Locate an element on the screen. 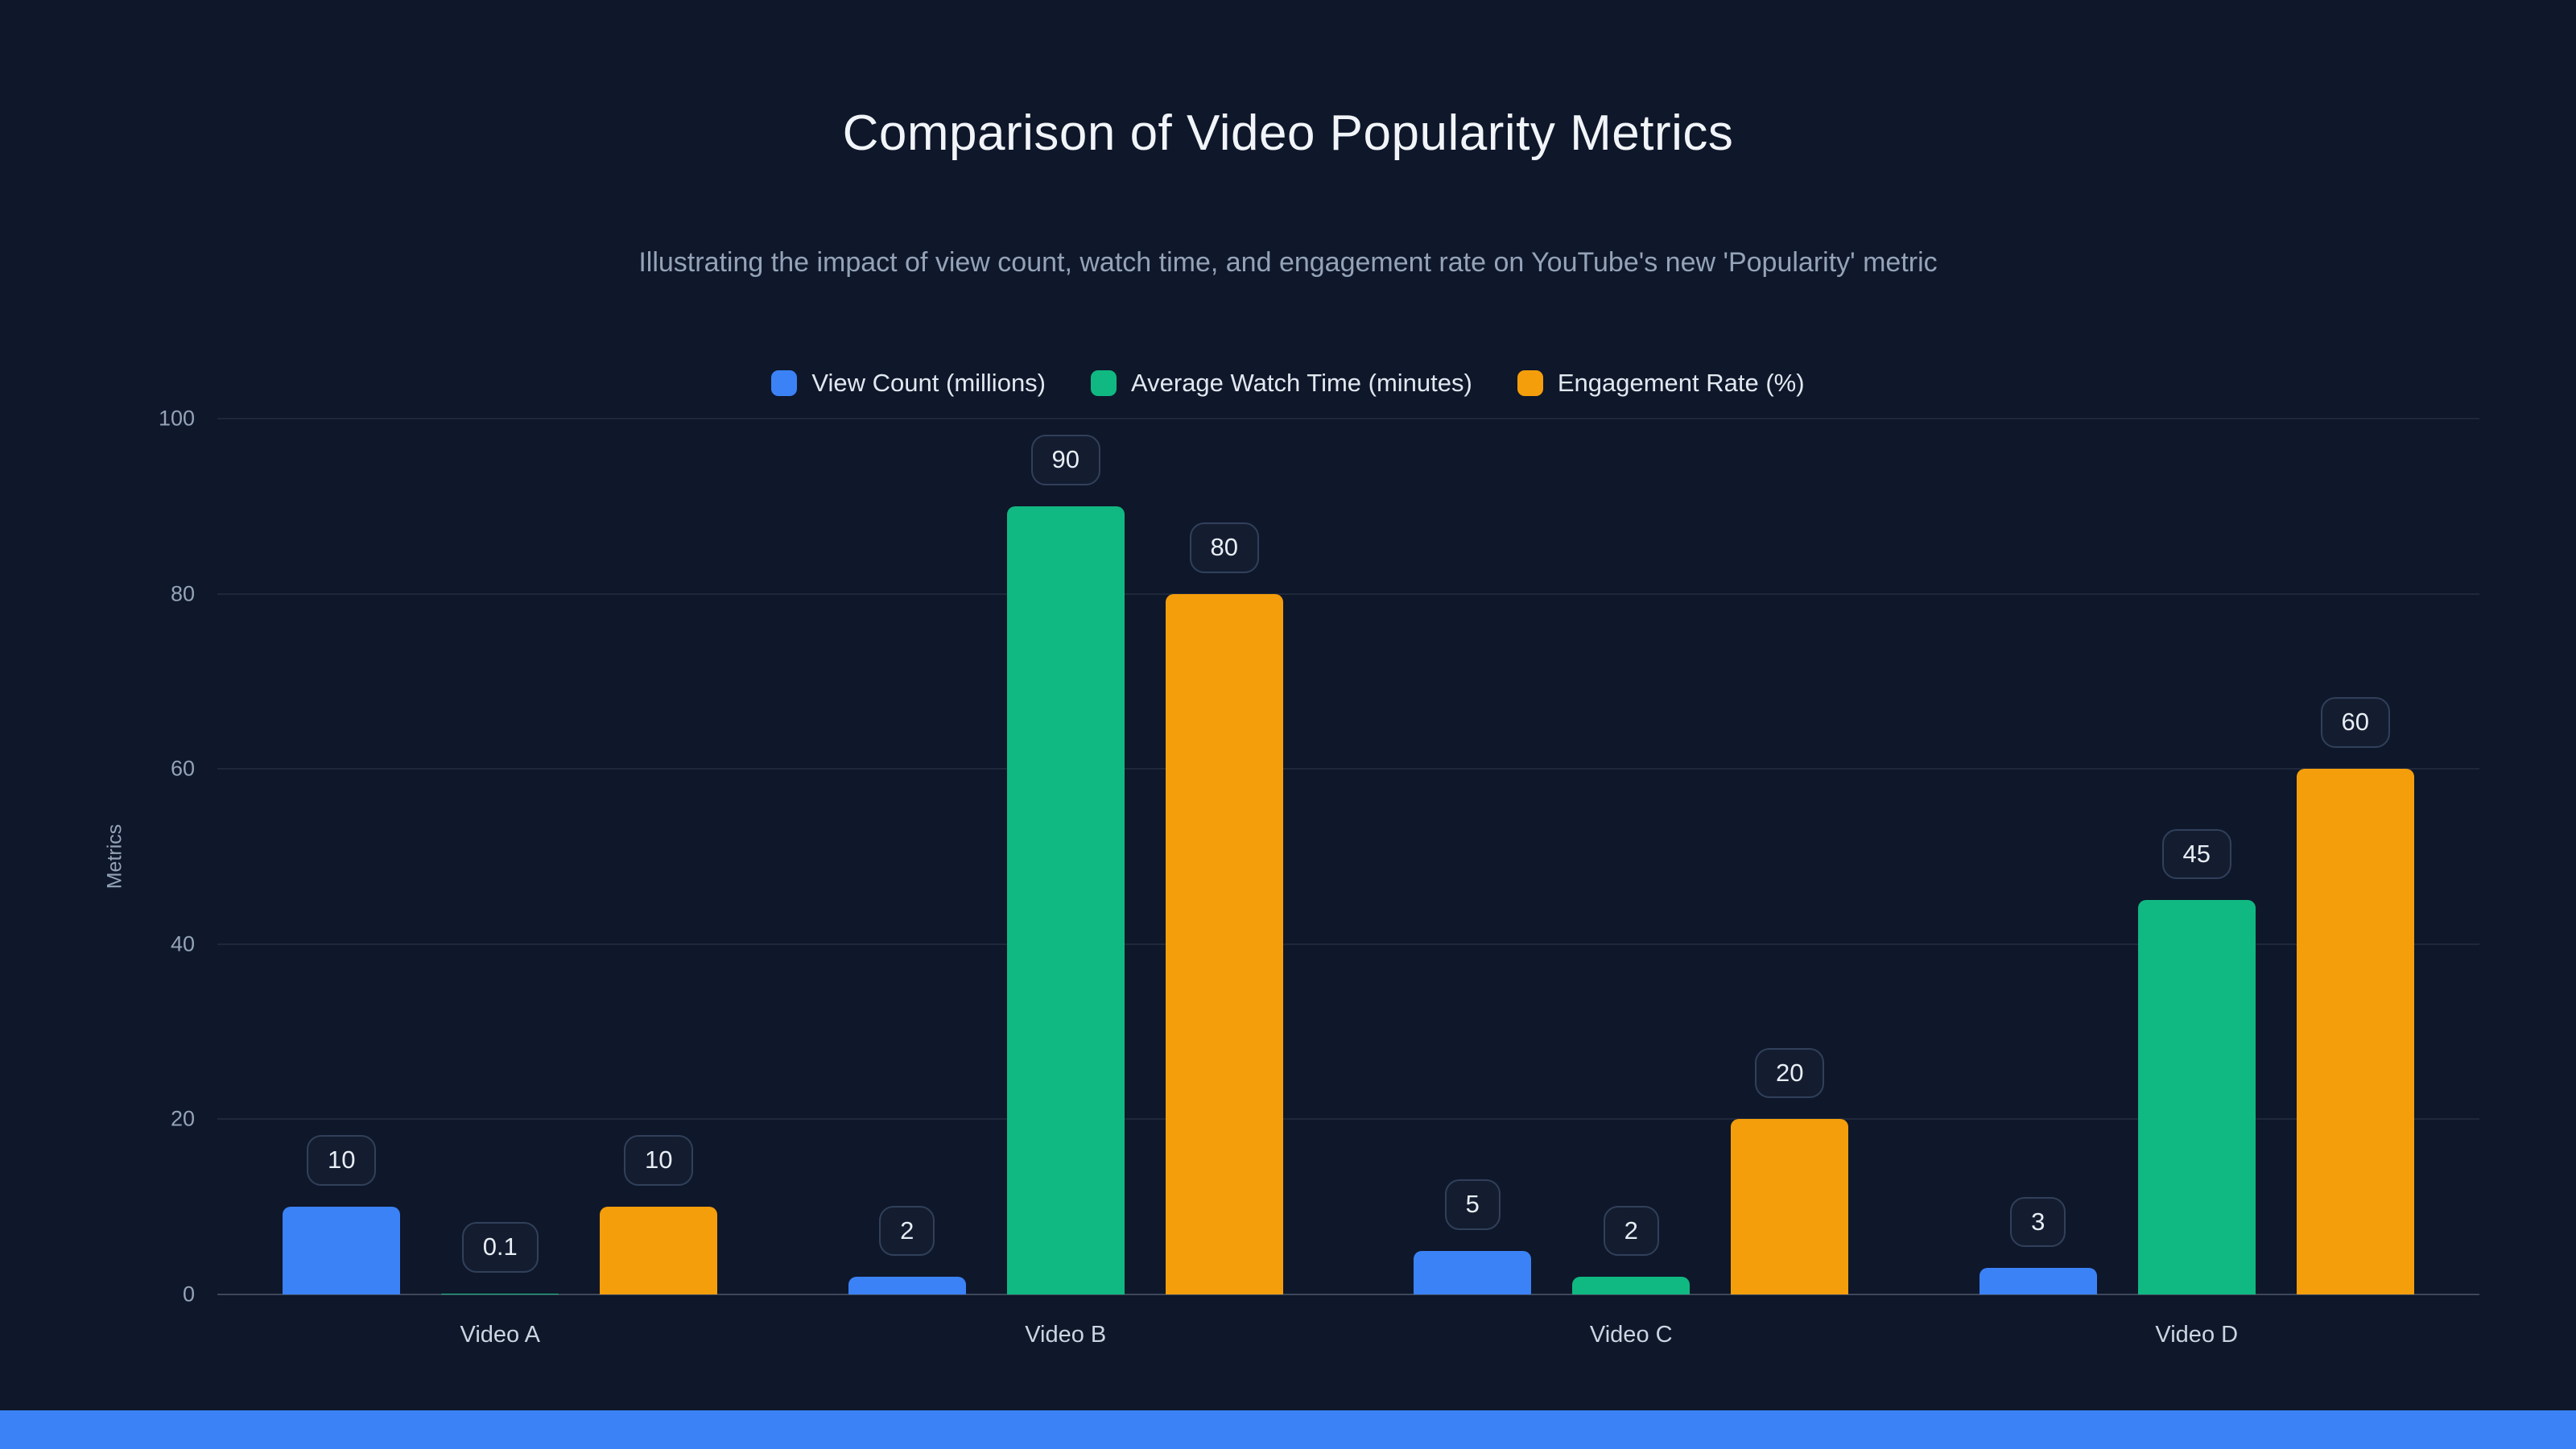 The width and height of the screenshot is (2576, 1449). bar-group-video-a: 10 0.1 10 is located at coordinates (500, 856).